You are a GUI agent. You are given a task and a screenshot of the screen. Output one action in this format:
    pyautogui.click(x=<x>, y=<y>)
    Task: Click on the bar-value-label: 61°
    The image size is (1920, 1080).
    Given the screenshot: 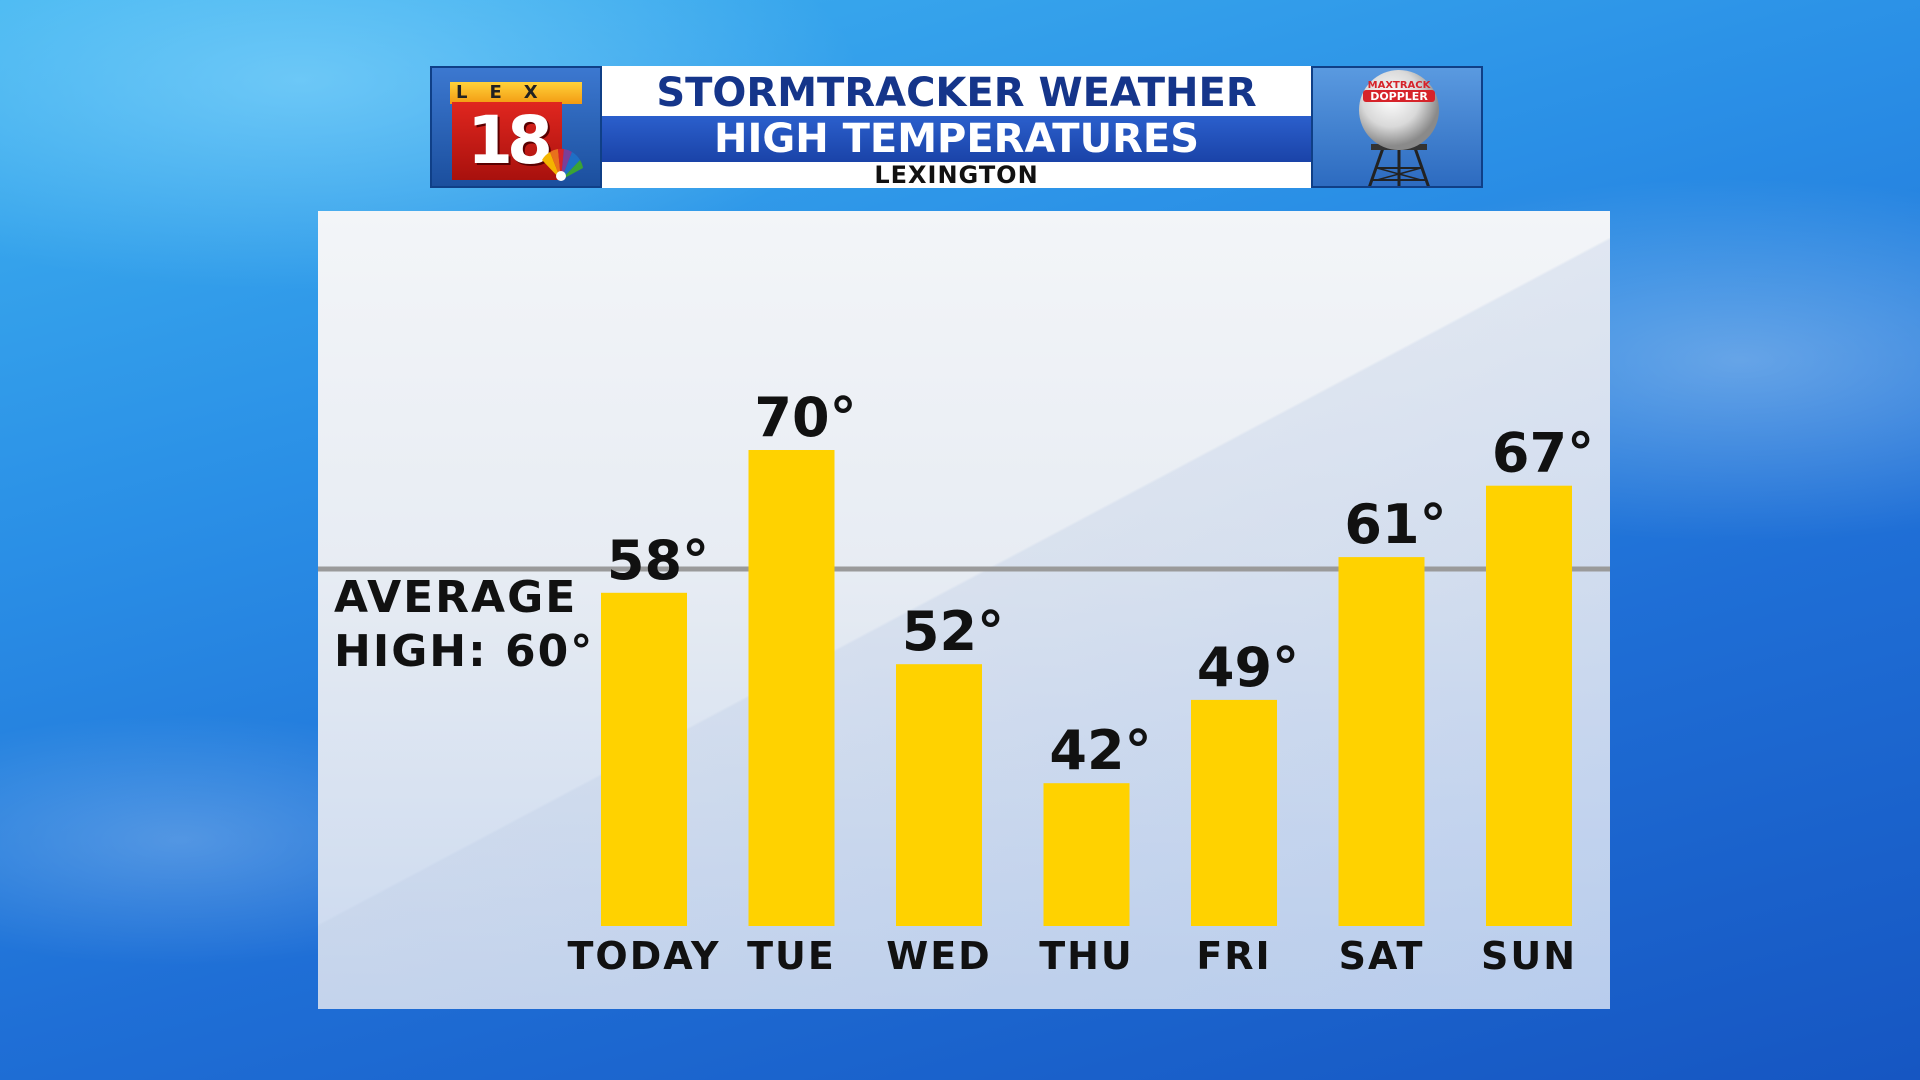 What is the action you would take?
    pyautogui.click(x=1395, y=524)
    